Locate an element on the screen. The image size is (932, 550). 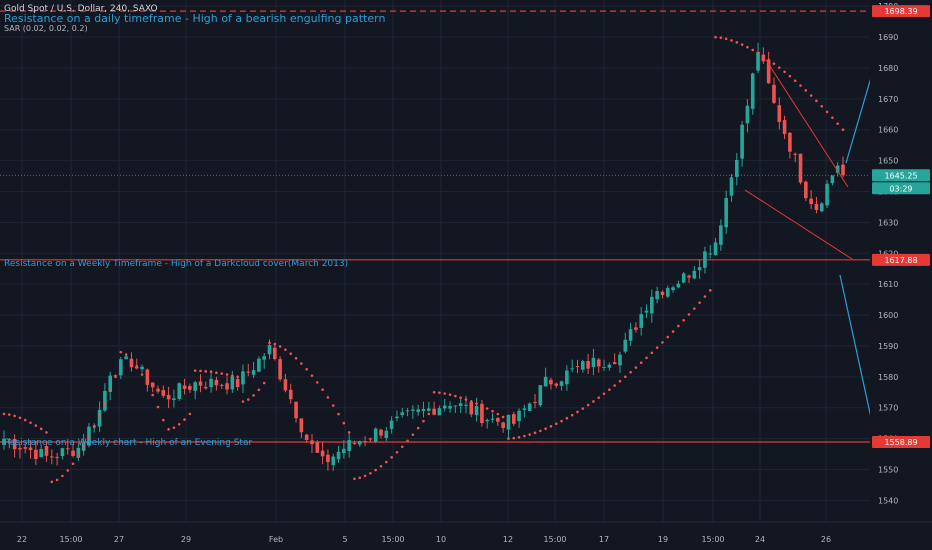
price-tick-label: 1620 is located at coordinates (888, 253).